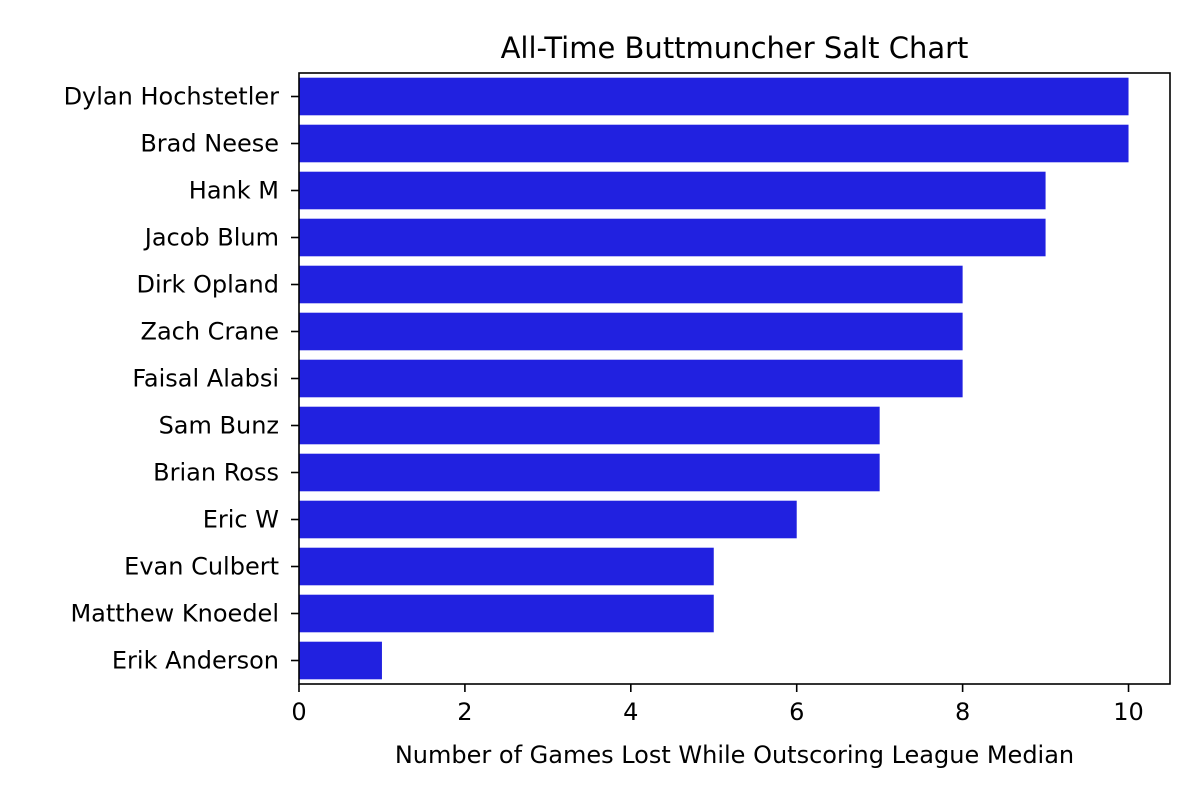 The width and height of the screenshot is (1200, 800). What do you see at coordinates (201, 567) in the screenshot?
I see `y-tick-label: Evan Culbert` at bounding box center [201, 567].